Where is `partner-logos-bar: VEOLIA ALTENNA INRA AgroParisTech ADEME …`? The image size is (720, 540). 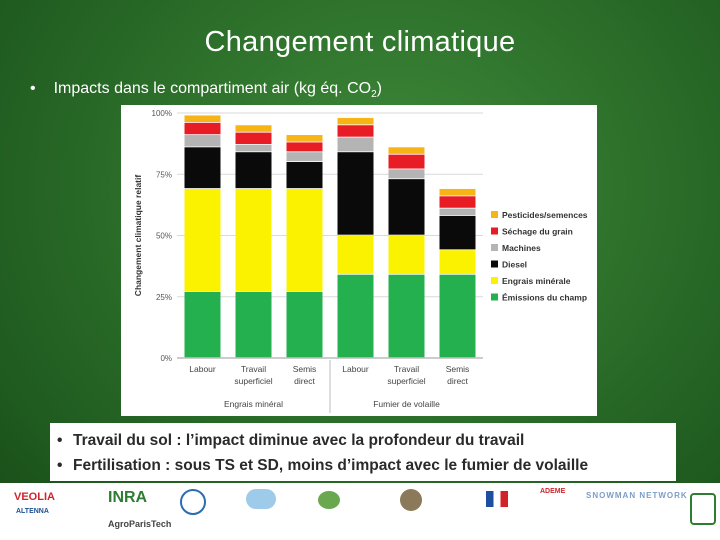 partner-logos-bar: VEOLIA ALTENNA INRA AgroParisTech ADEME … is located at coordinates (360, 511).